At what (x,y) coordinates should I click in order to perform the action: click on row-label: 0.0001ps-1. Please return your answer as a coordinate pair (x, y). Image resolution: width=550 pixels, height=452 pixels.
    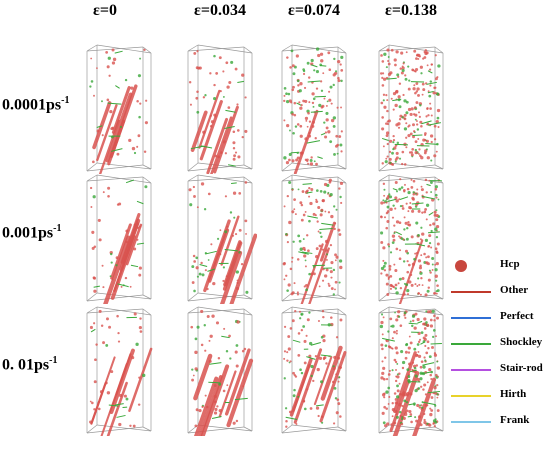
    Looking at the image, I should click on (36, 104).